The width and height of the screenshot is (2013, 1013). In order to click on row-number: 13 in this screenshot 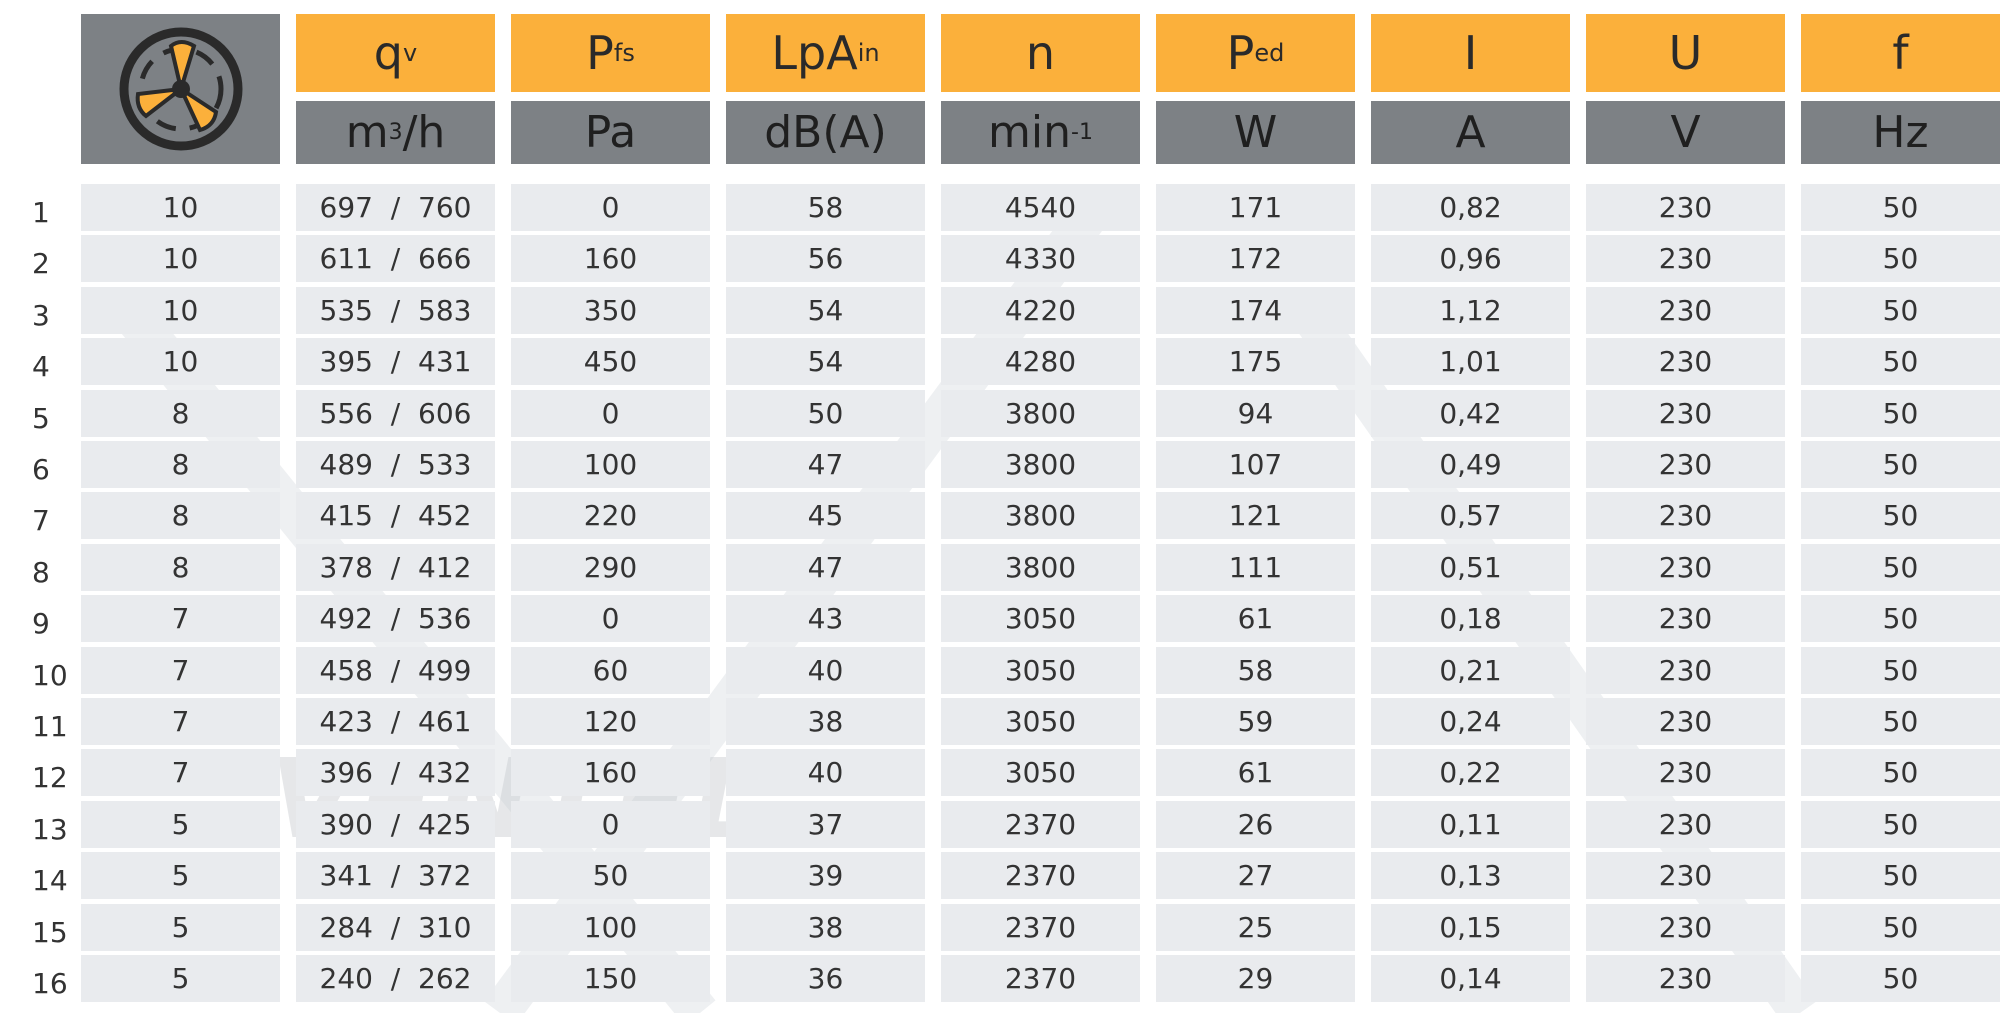, I will do `click(50, 829)`.